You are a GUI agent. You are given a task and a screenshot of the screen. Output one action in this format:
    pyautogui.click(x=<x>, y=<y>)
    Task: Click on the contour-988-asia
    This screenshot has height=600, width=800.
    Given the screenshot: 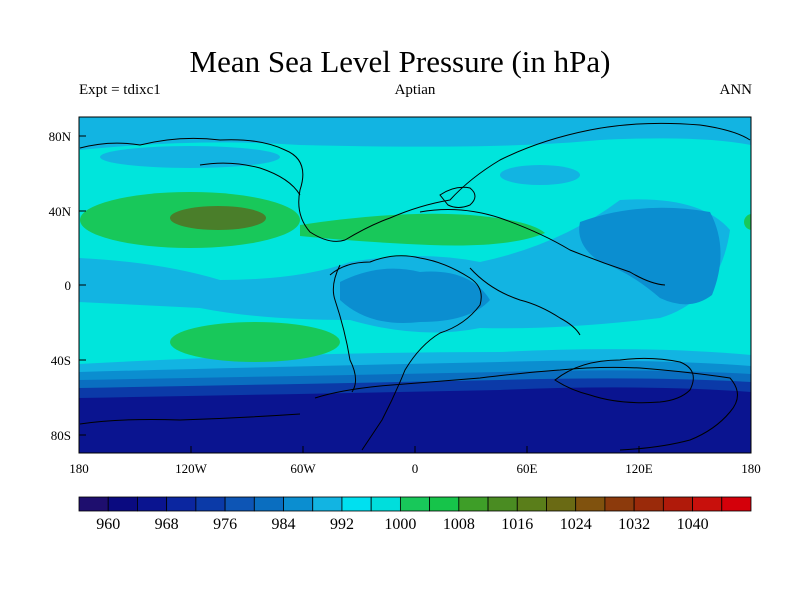 What is the action you would take?
    pyautogui.click(x=650, y=256)
    